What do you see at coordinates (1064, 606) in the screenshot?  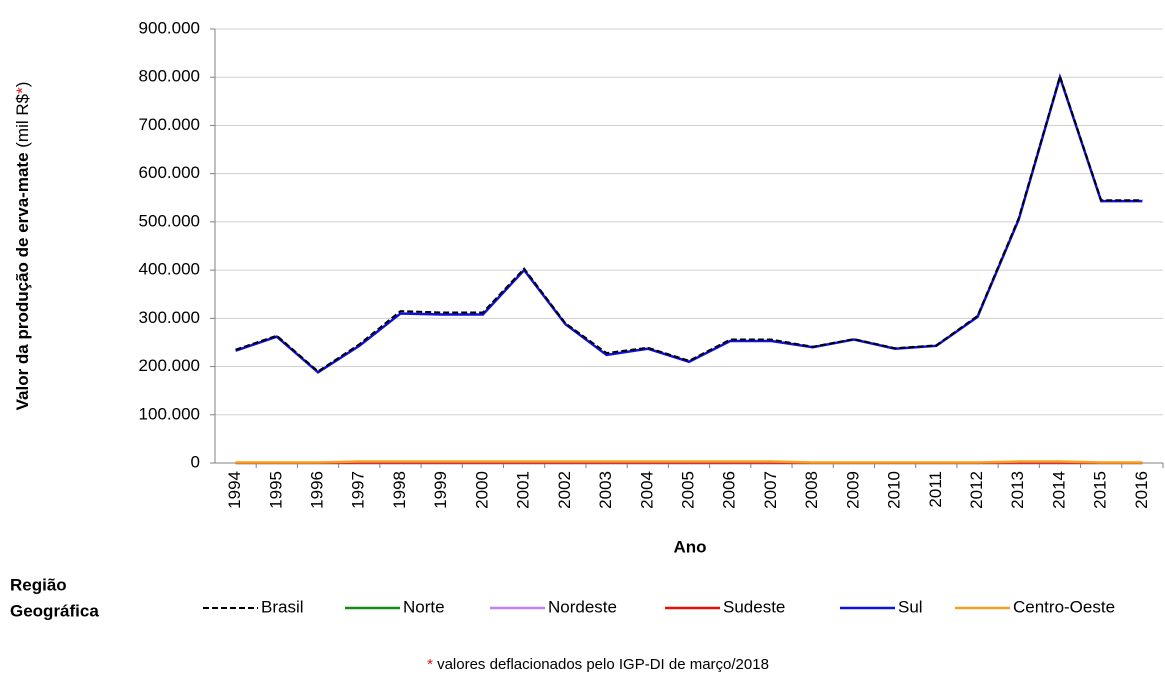 I see `legend-label: Centro-Oeste` at bounding box center [1064, 606].